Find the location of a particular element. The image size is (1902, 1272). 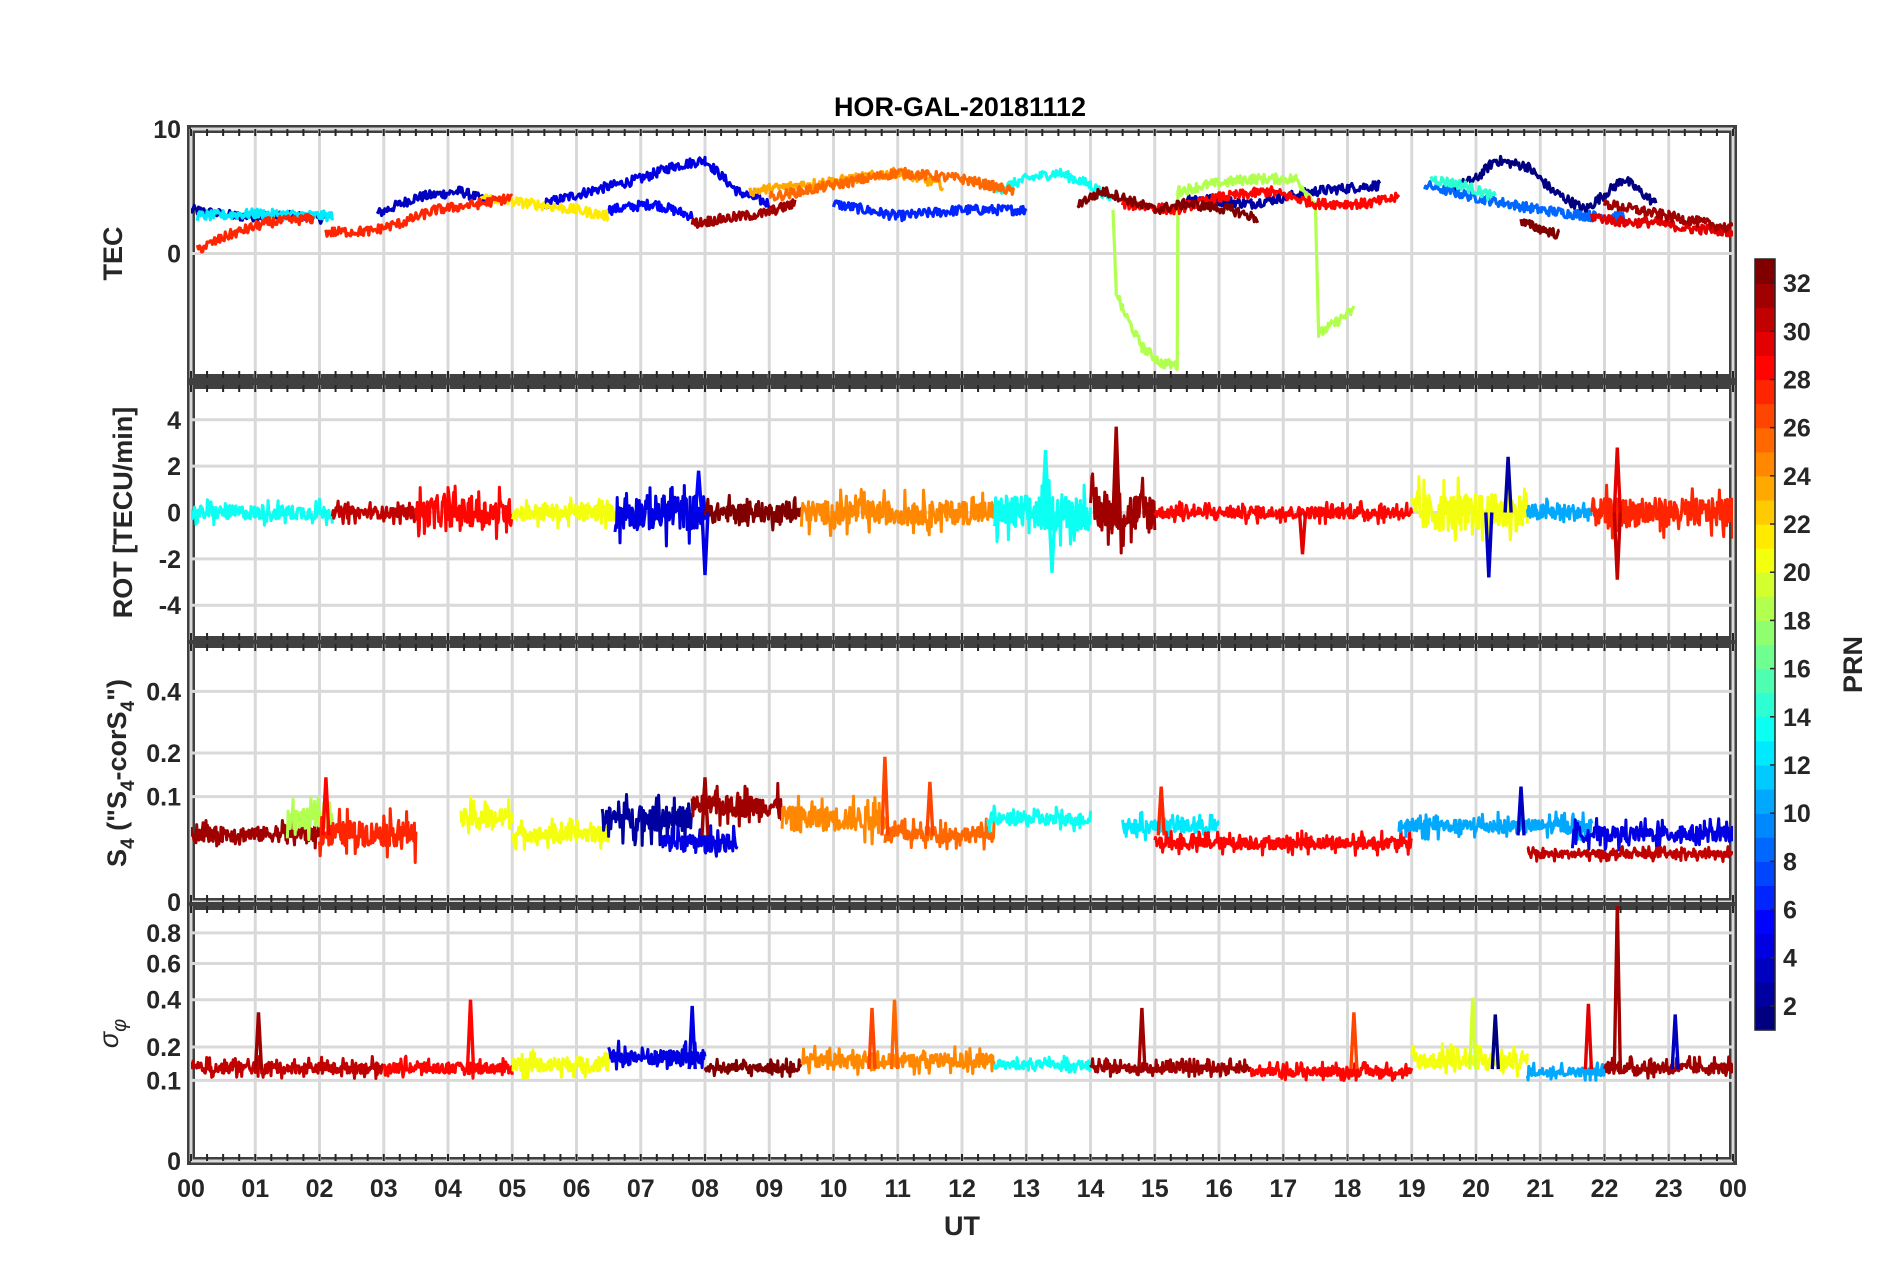

colorbar-tick-label: 4 is located at coordinates (1790, 959).